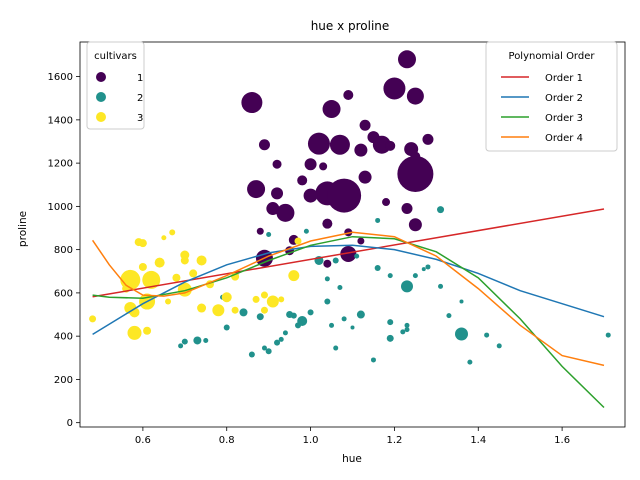 This screenshot has height=480, width=640. Describe the element at coordinates (562, 440) in the screenshot. I see `x-tick-label: 1.6` at that location.